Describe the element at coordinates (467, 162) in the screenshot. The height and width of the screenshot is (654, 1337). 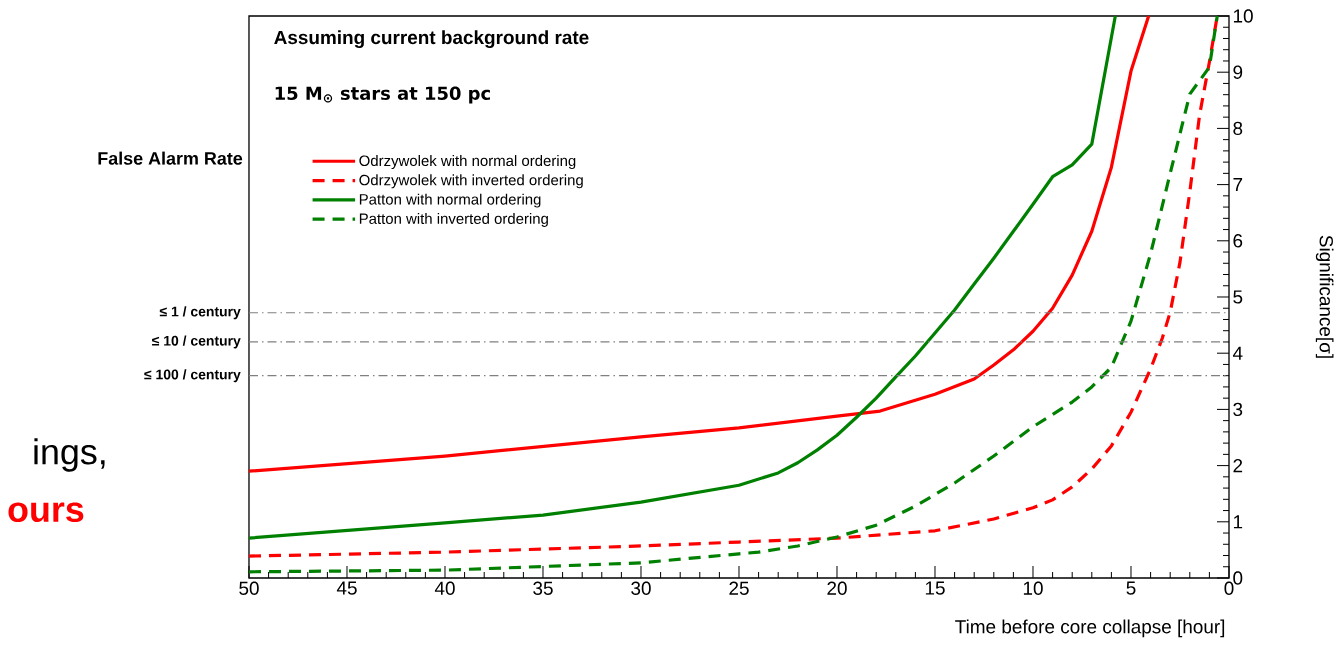
I see `legend-label: Odrzywolek with normal ordering` at that location.